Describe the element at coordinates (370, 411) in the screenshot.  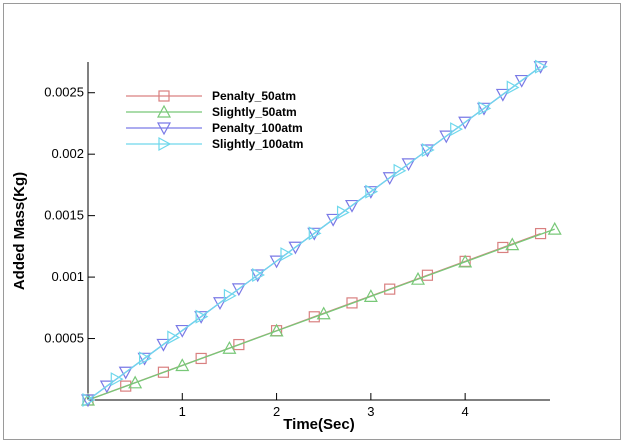
I see `x-tick-label: 3` at that location.